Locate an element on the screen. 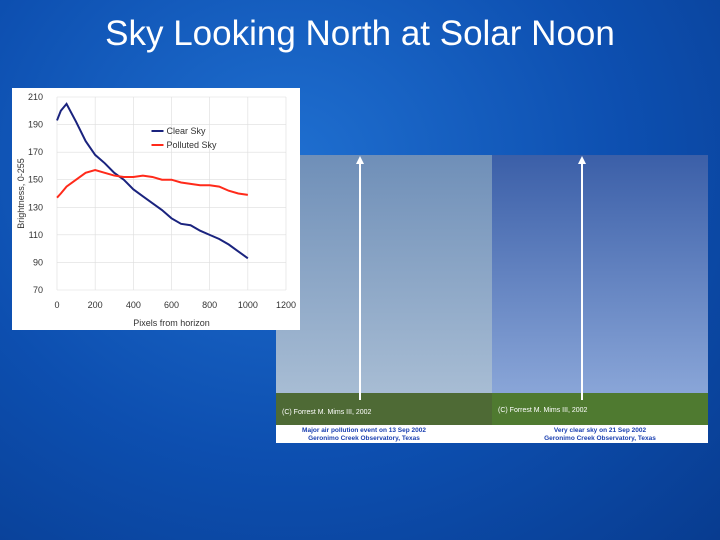 The image size is (720, 540). y-tick-label: 90 is located at coordinates (38, 262).